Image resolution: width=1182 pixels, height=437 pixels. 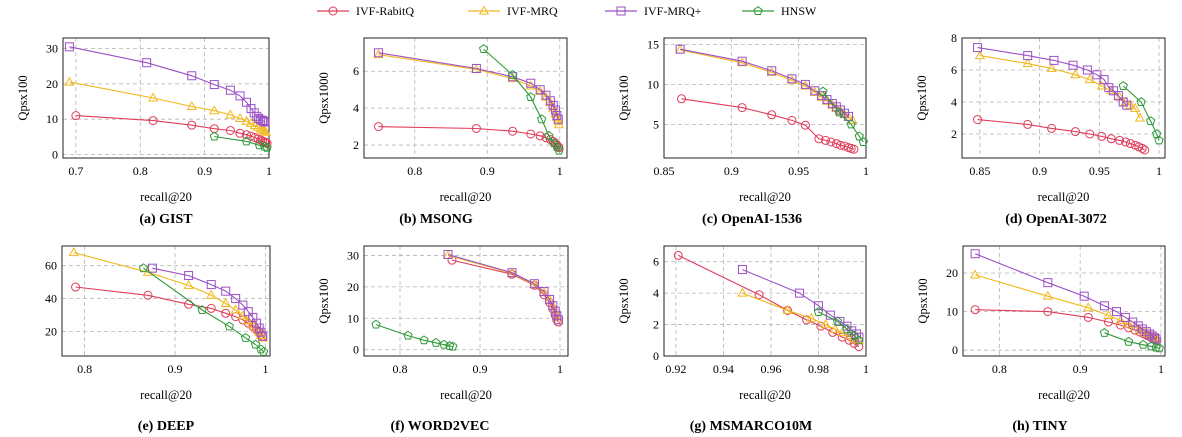 I want to click on panel-4: 0.8 0.9 1 20 40 60 recall@20 (e) DEEP, so click(x=158, y=339).